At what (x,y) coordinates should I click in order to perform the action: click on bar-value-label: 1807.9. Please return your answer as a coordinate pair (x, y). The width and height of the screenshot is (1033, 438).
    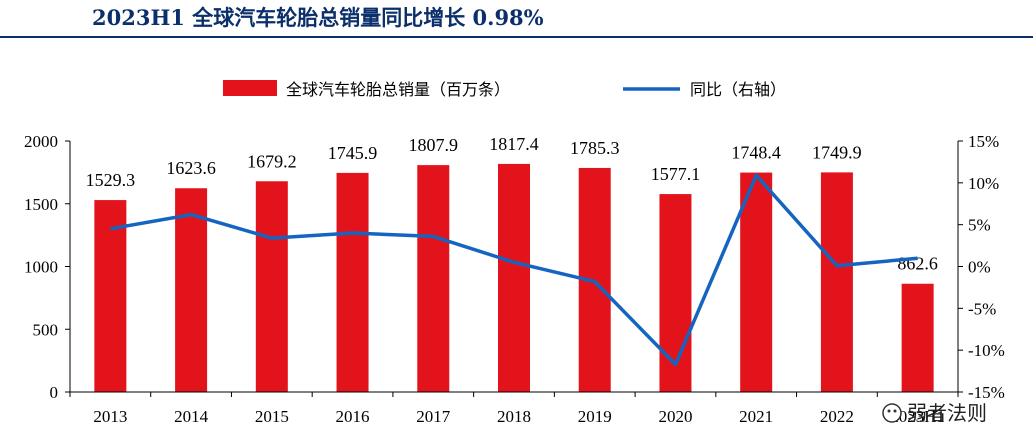
    Looking at the image, I should click on (434, 145).